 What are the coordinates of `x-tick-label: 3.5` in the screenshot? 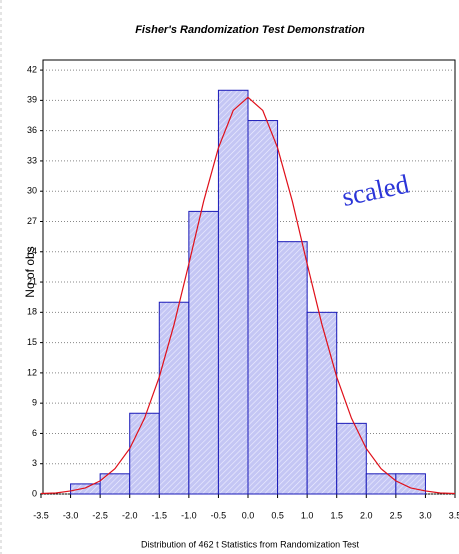 It's located at (454, 515).